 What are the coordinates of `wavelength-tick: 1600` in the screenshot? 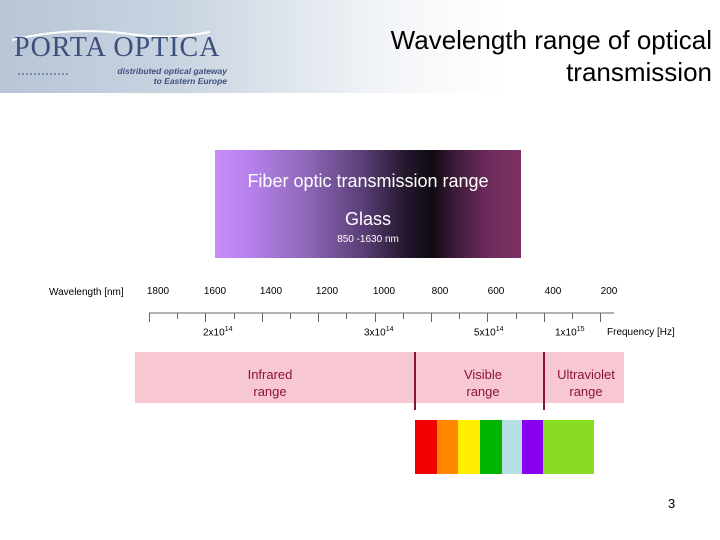 It's located at (215, 291).